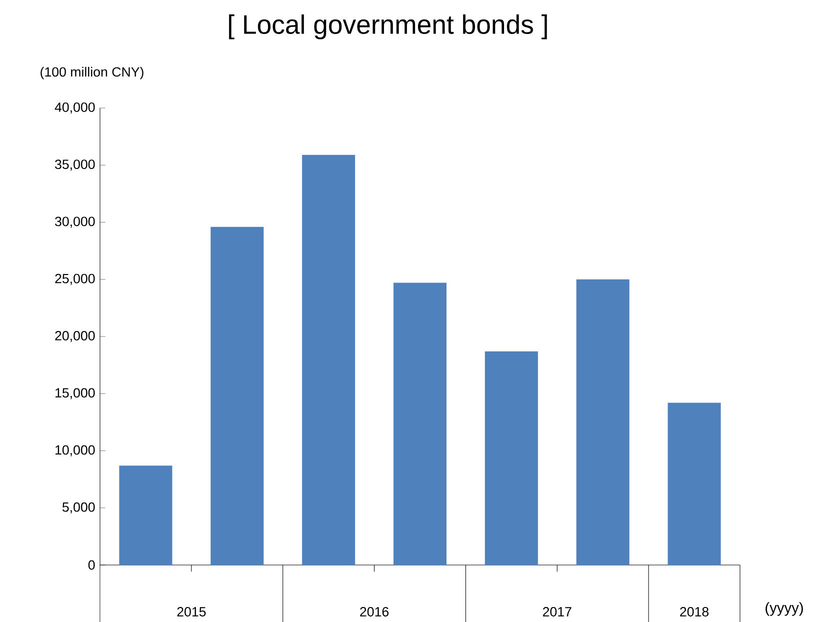 This screenshot has width=821, height=622. Describe the element at coordinates (78, 508) in the screenshot. I see `y-tick-label: 5,000` at that location.